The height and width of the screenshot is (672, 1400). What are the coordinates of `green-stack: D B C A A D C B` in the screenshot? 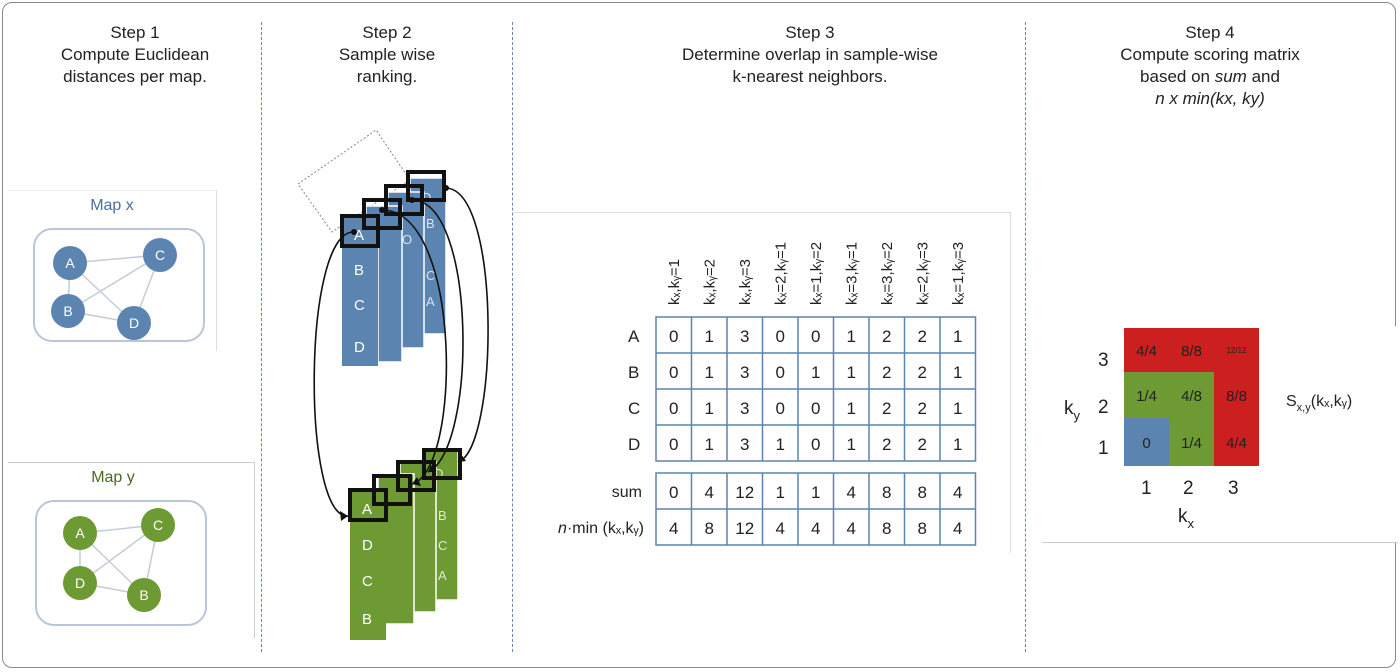 It's located at (405, 544).